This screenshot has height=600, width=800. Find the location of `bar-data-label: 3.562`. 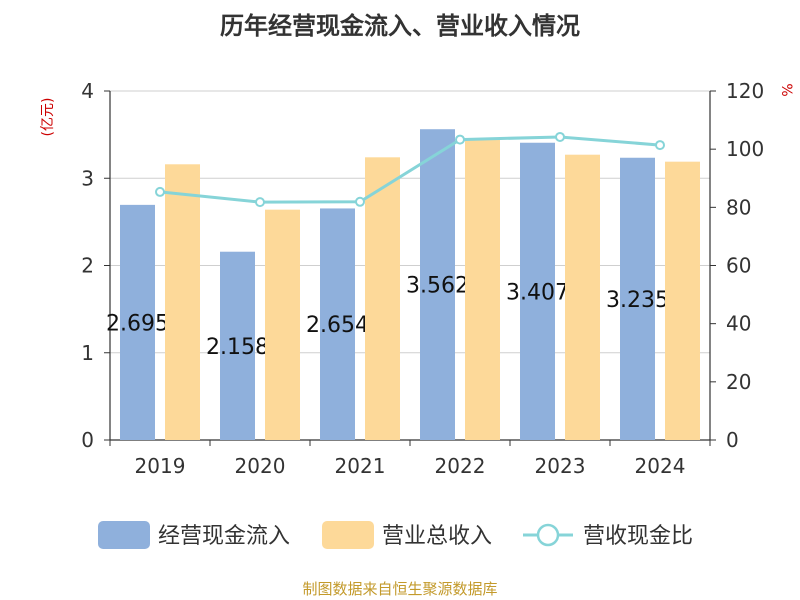

bar-data-label: 3.562 is located at coordinates (437, 286).